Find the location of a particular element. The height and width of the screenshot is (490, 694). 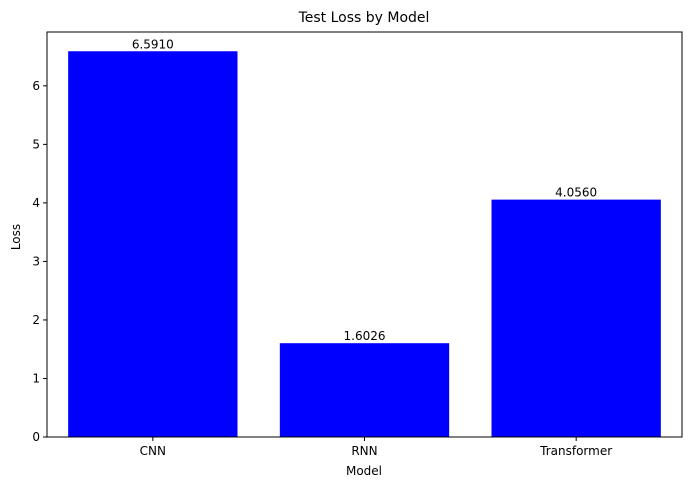

y-tick-label-4: 4 is located at coordinates (36, 203).